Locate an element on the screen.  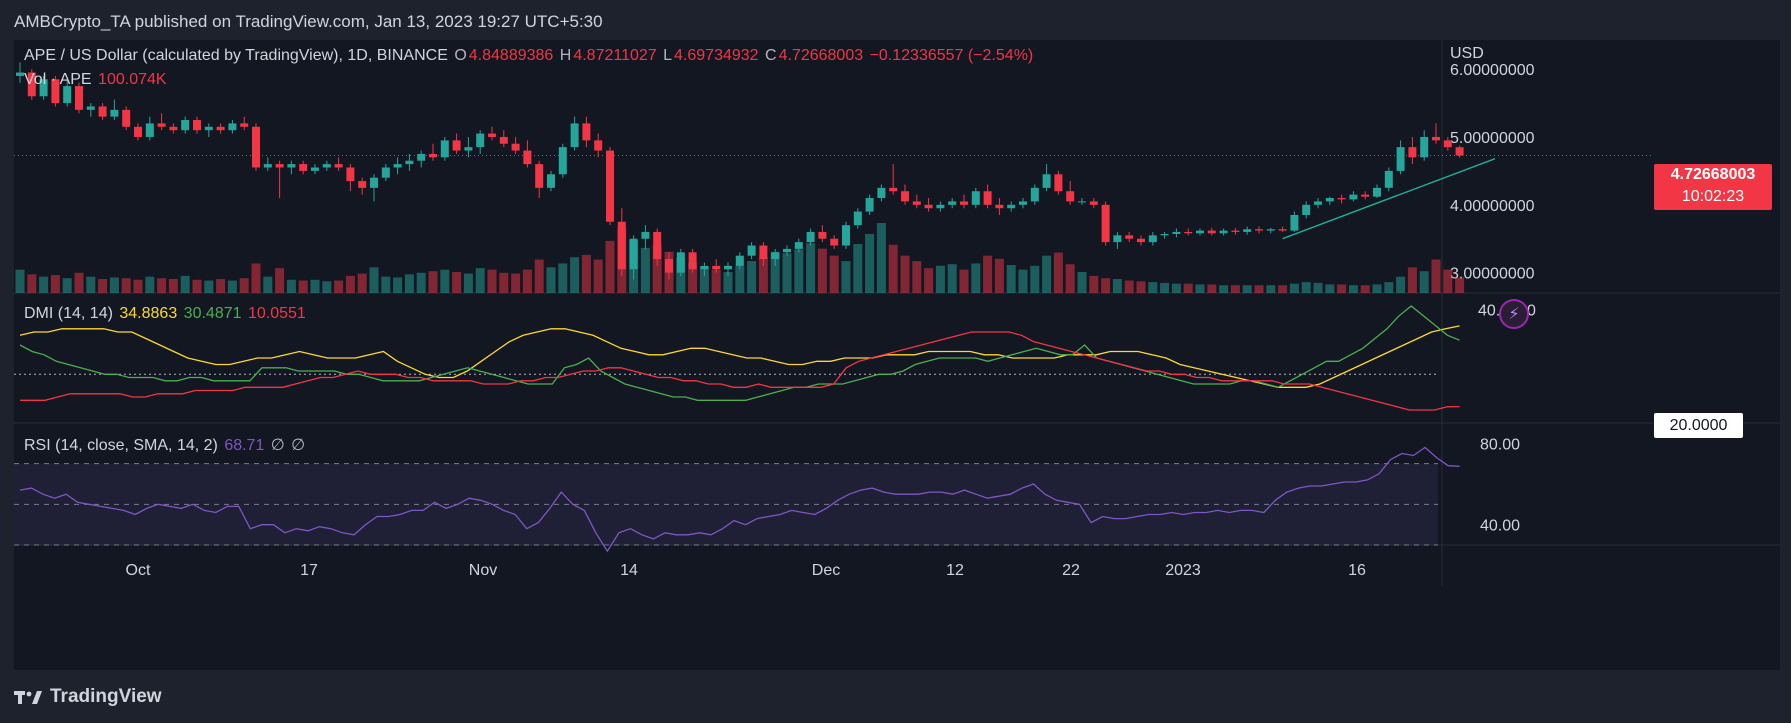
dmi-level-tag: 20.0000 is located at coordinates (1698, 425).